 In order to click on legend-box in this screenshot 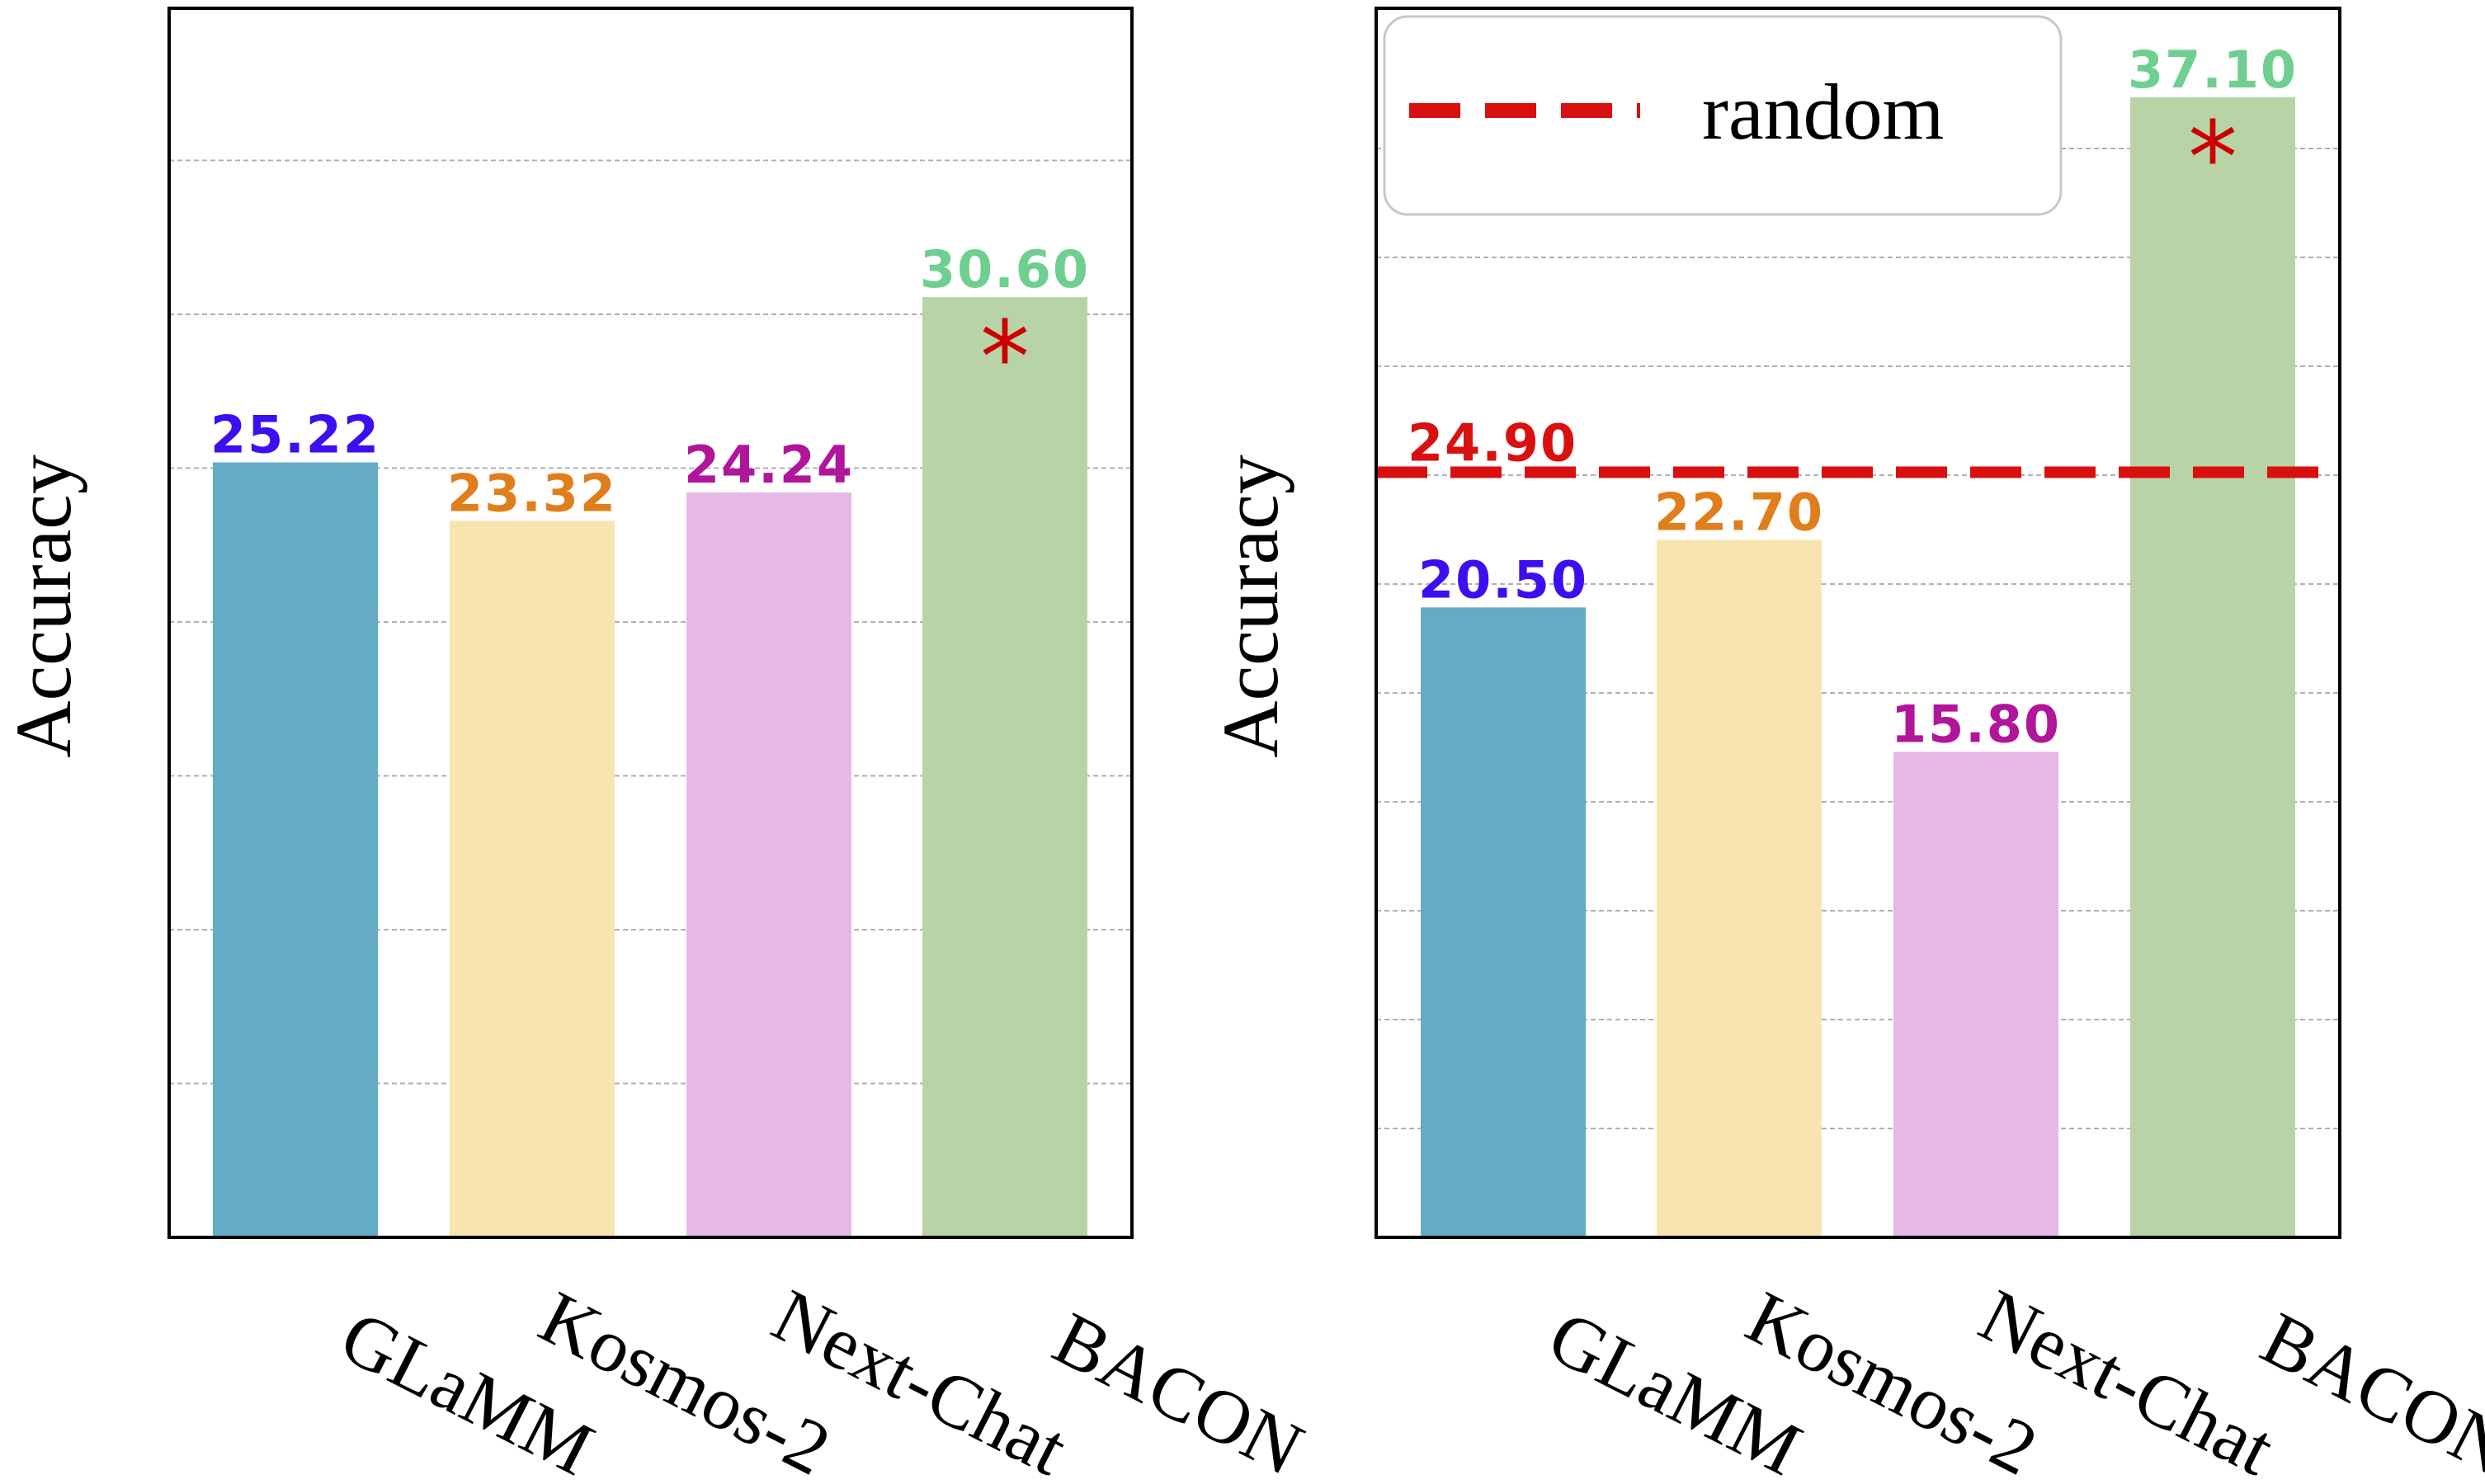, I will do `click(1723, 115)`.